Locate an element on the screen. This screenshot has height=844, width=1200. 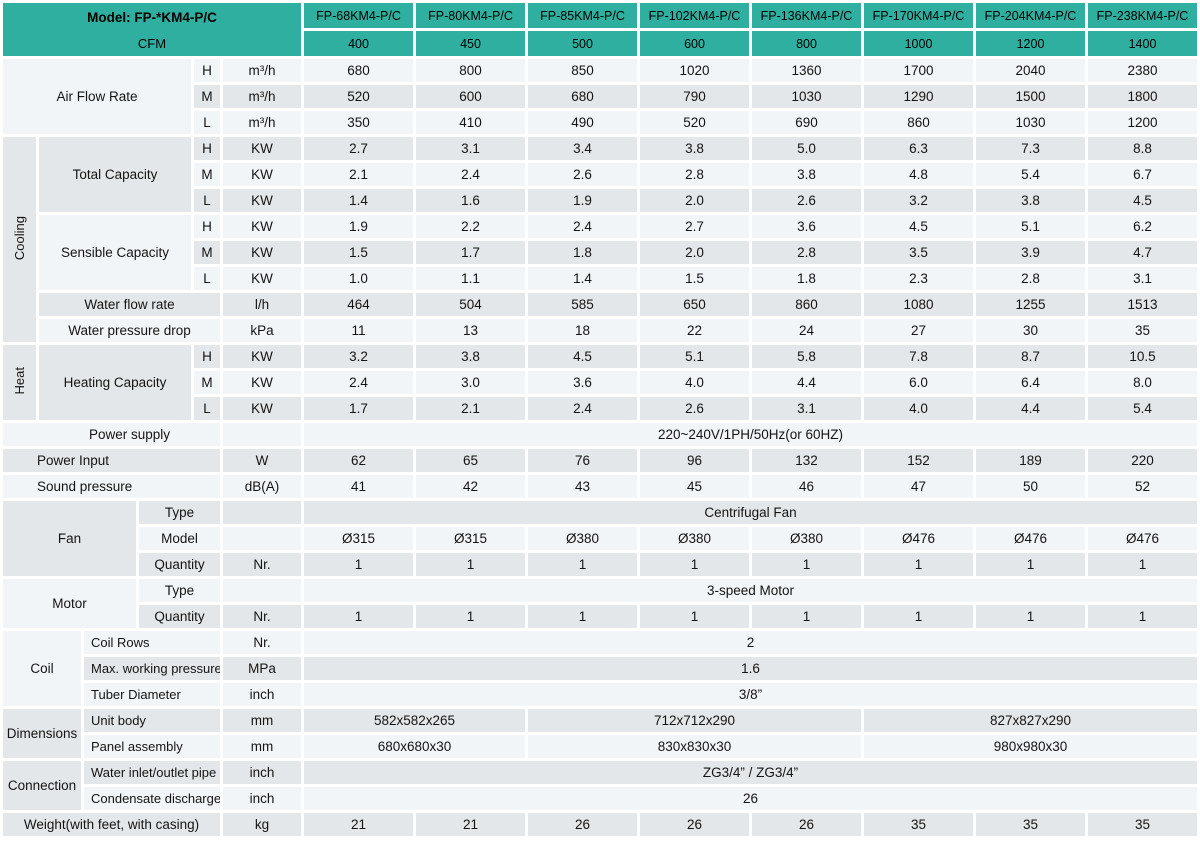
table-row: Max. working pressure MPa 1.6 is located at coordinates (600, 668).